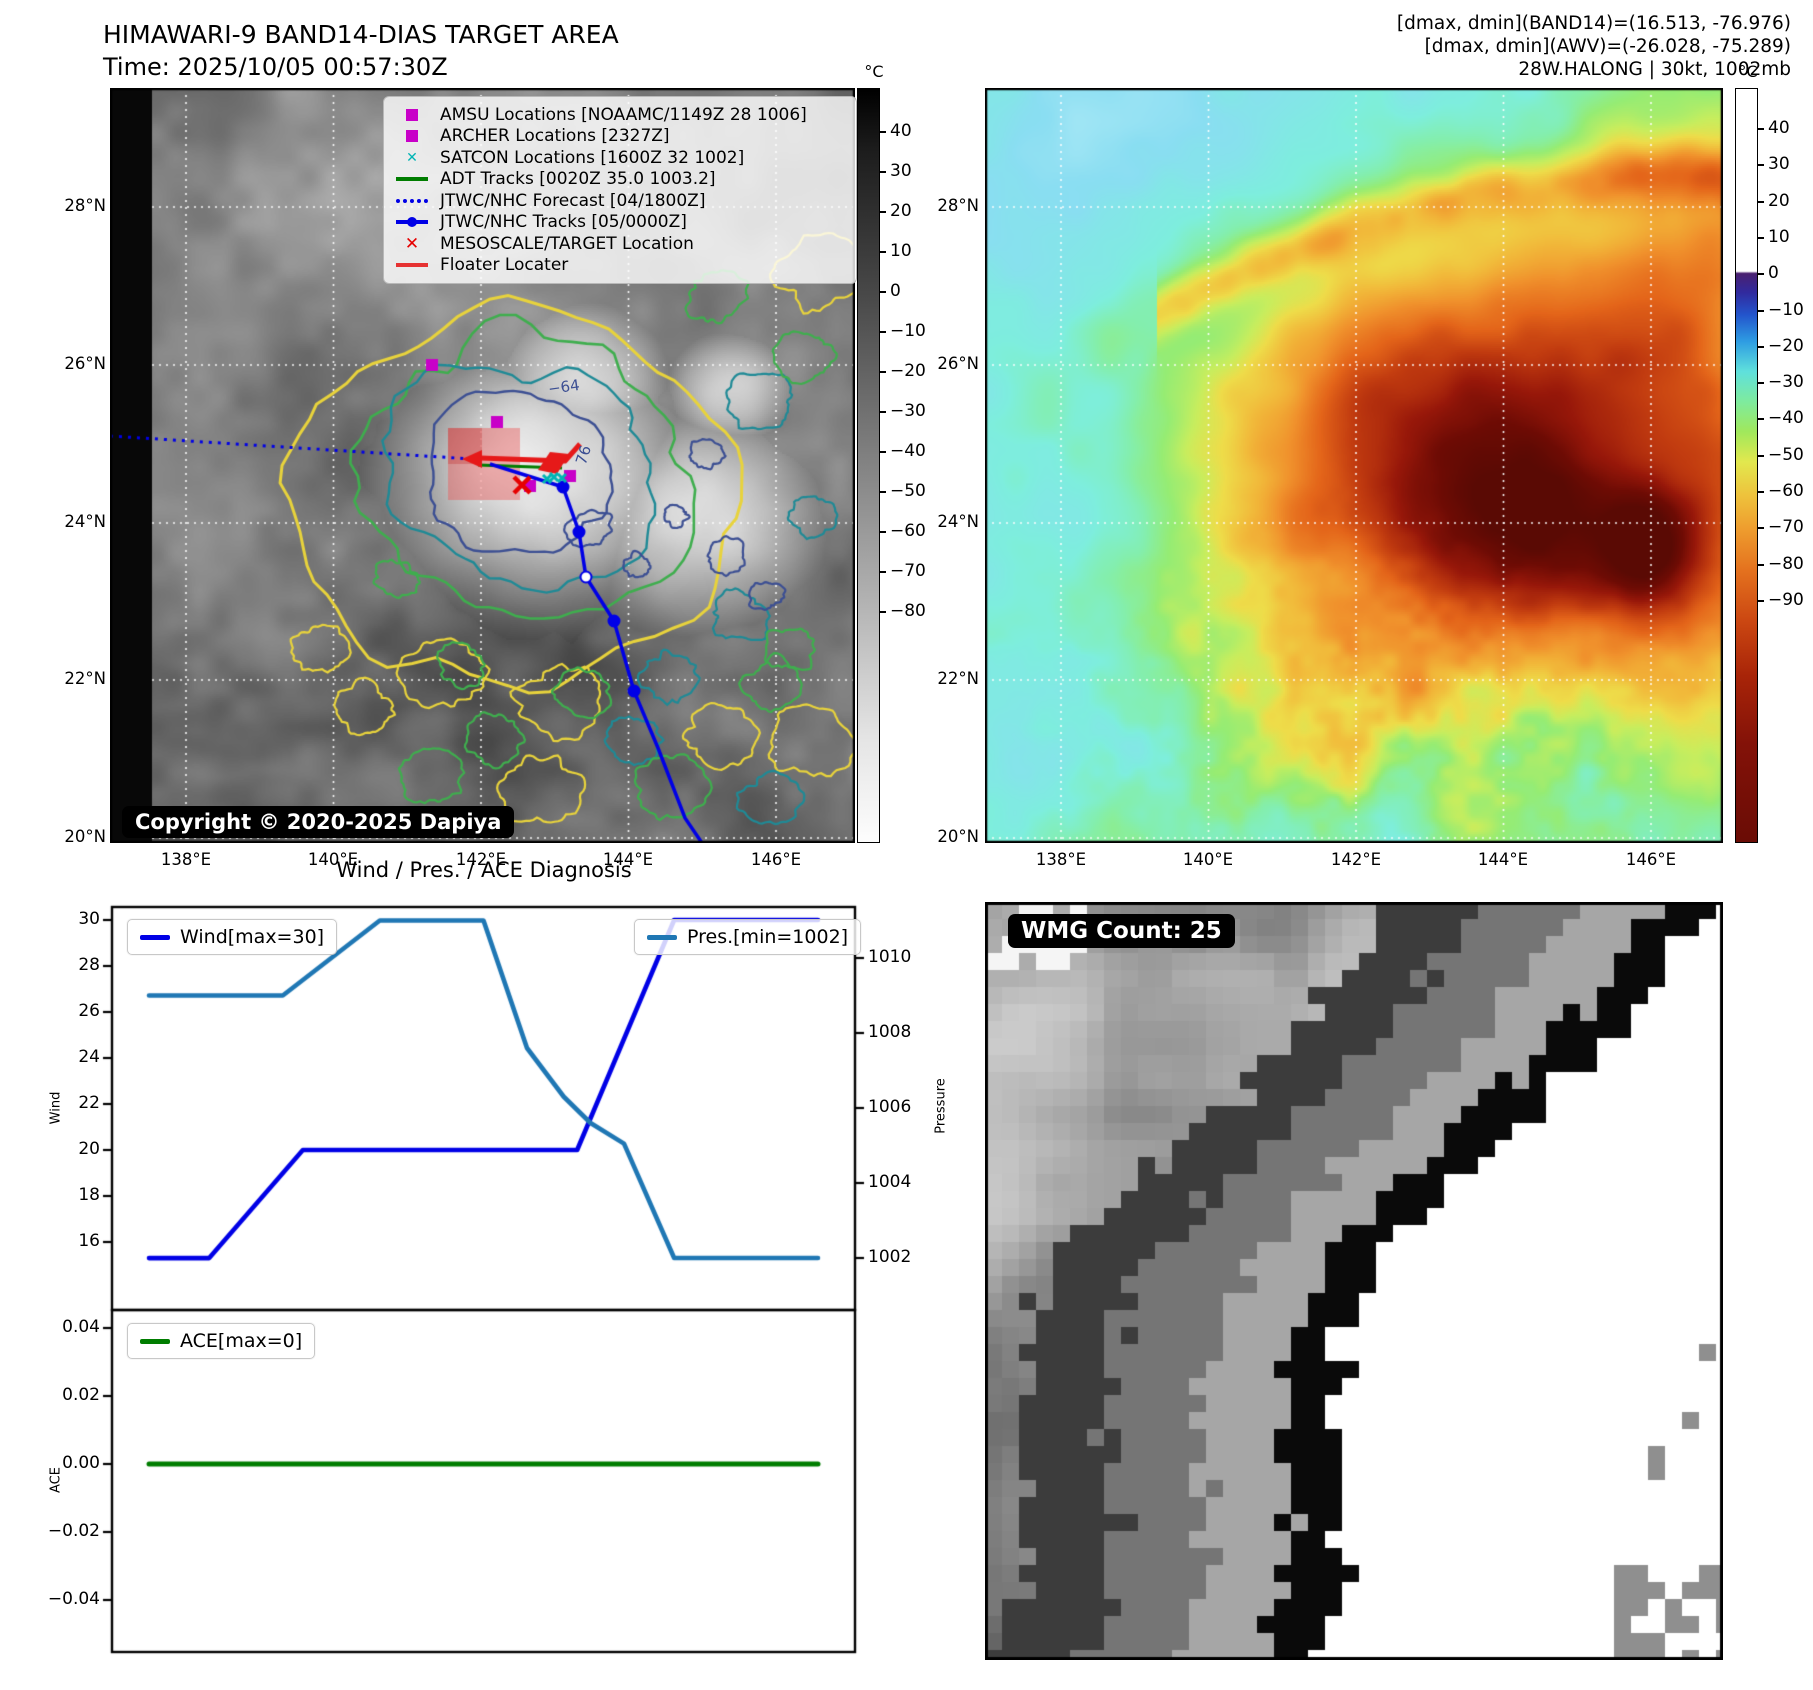  What do you see at coordinates (1746, 465) in the screenshot?
I see `awv-colorbar` at bounding box center [1746, 465].